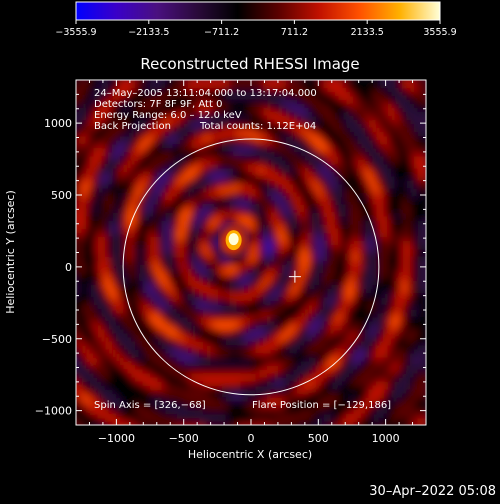 This screenshot has height=504, width=500. What do you see at coordinates (150, 405) in the screenshot?
I see `annotation-spin-axis: Spin Axis = [326,−68]` at bounding box center [150, 405].